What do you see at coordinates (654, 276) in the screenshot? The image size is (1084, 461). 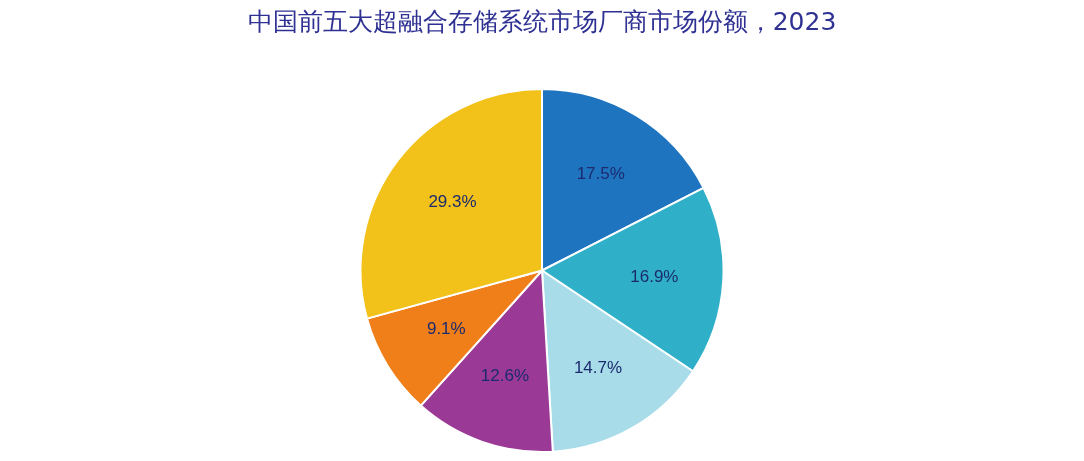 I see `data-label: 16.9%` at bounding box center [654, 276].